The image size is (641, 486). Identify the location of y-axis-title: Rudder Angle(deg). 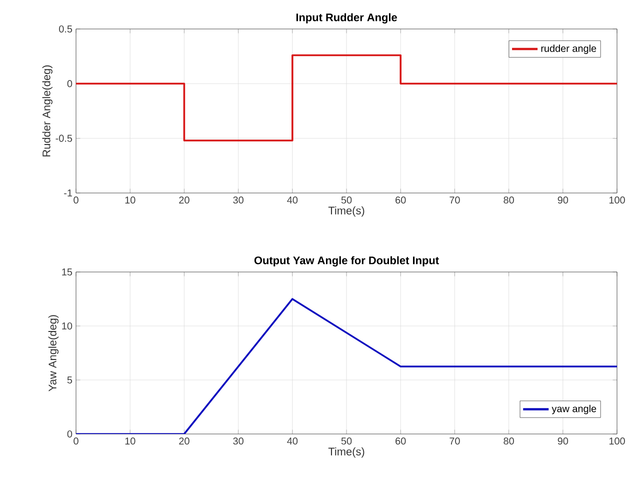
(47, 110).